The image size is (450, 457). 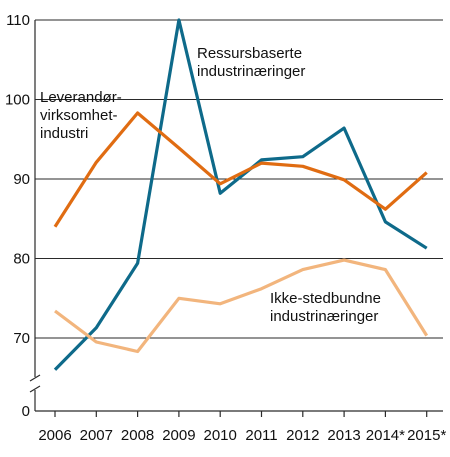 I want to click on x-tick-label: 2010, so click(x=220, y=435).